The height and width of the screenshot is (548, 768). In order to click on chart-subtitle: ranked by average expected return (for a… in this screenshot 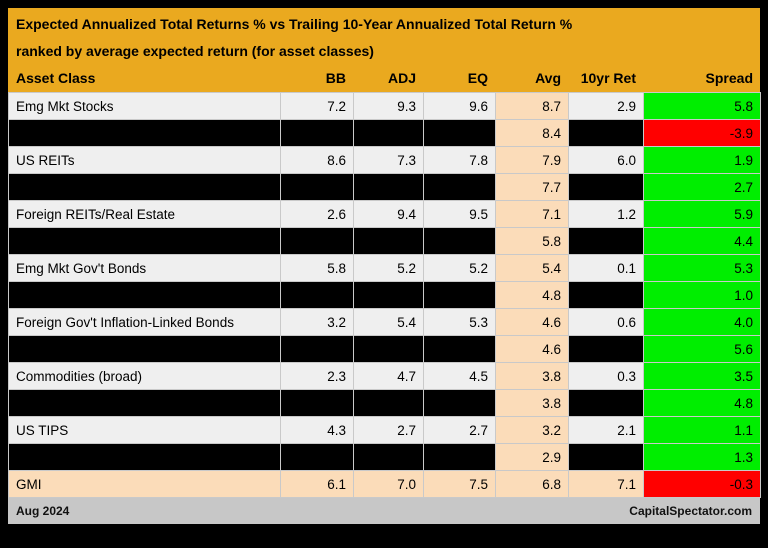, I will do `click(195, 51)`.